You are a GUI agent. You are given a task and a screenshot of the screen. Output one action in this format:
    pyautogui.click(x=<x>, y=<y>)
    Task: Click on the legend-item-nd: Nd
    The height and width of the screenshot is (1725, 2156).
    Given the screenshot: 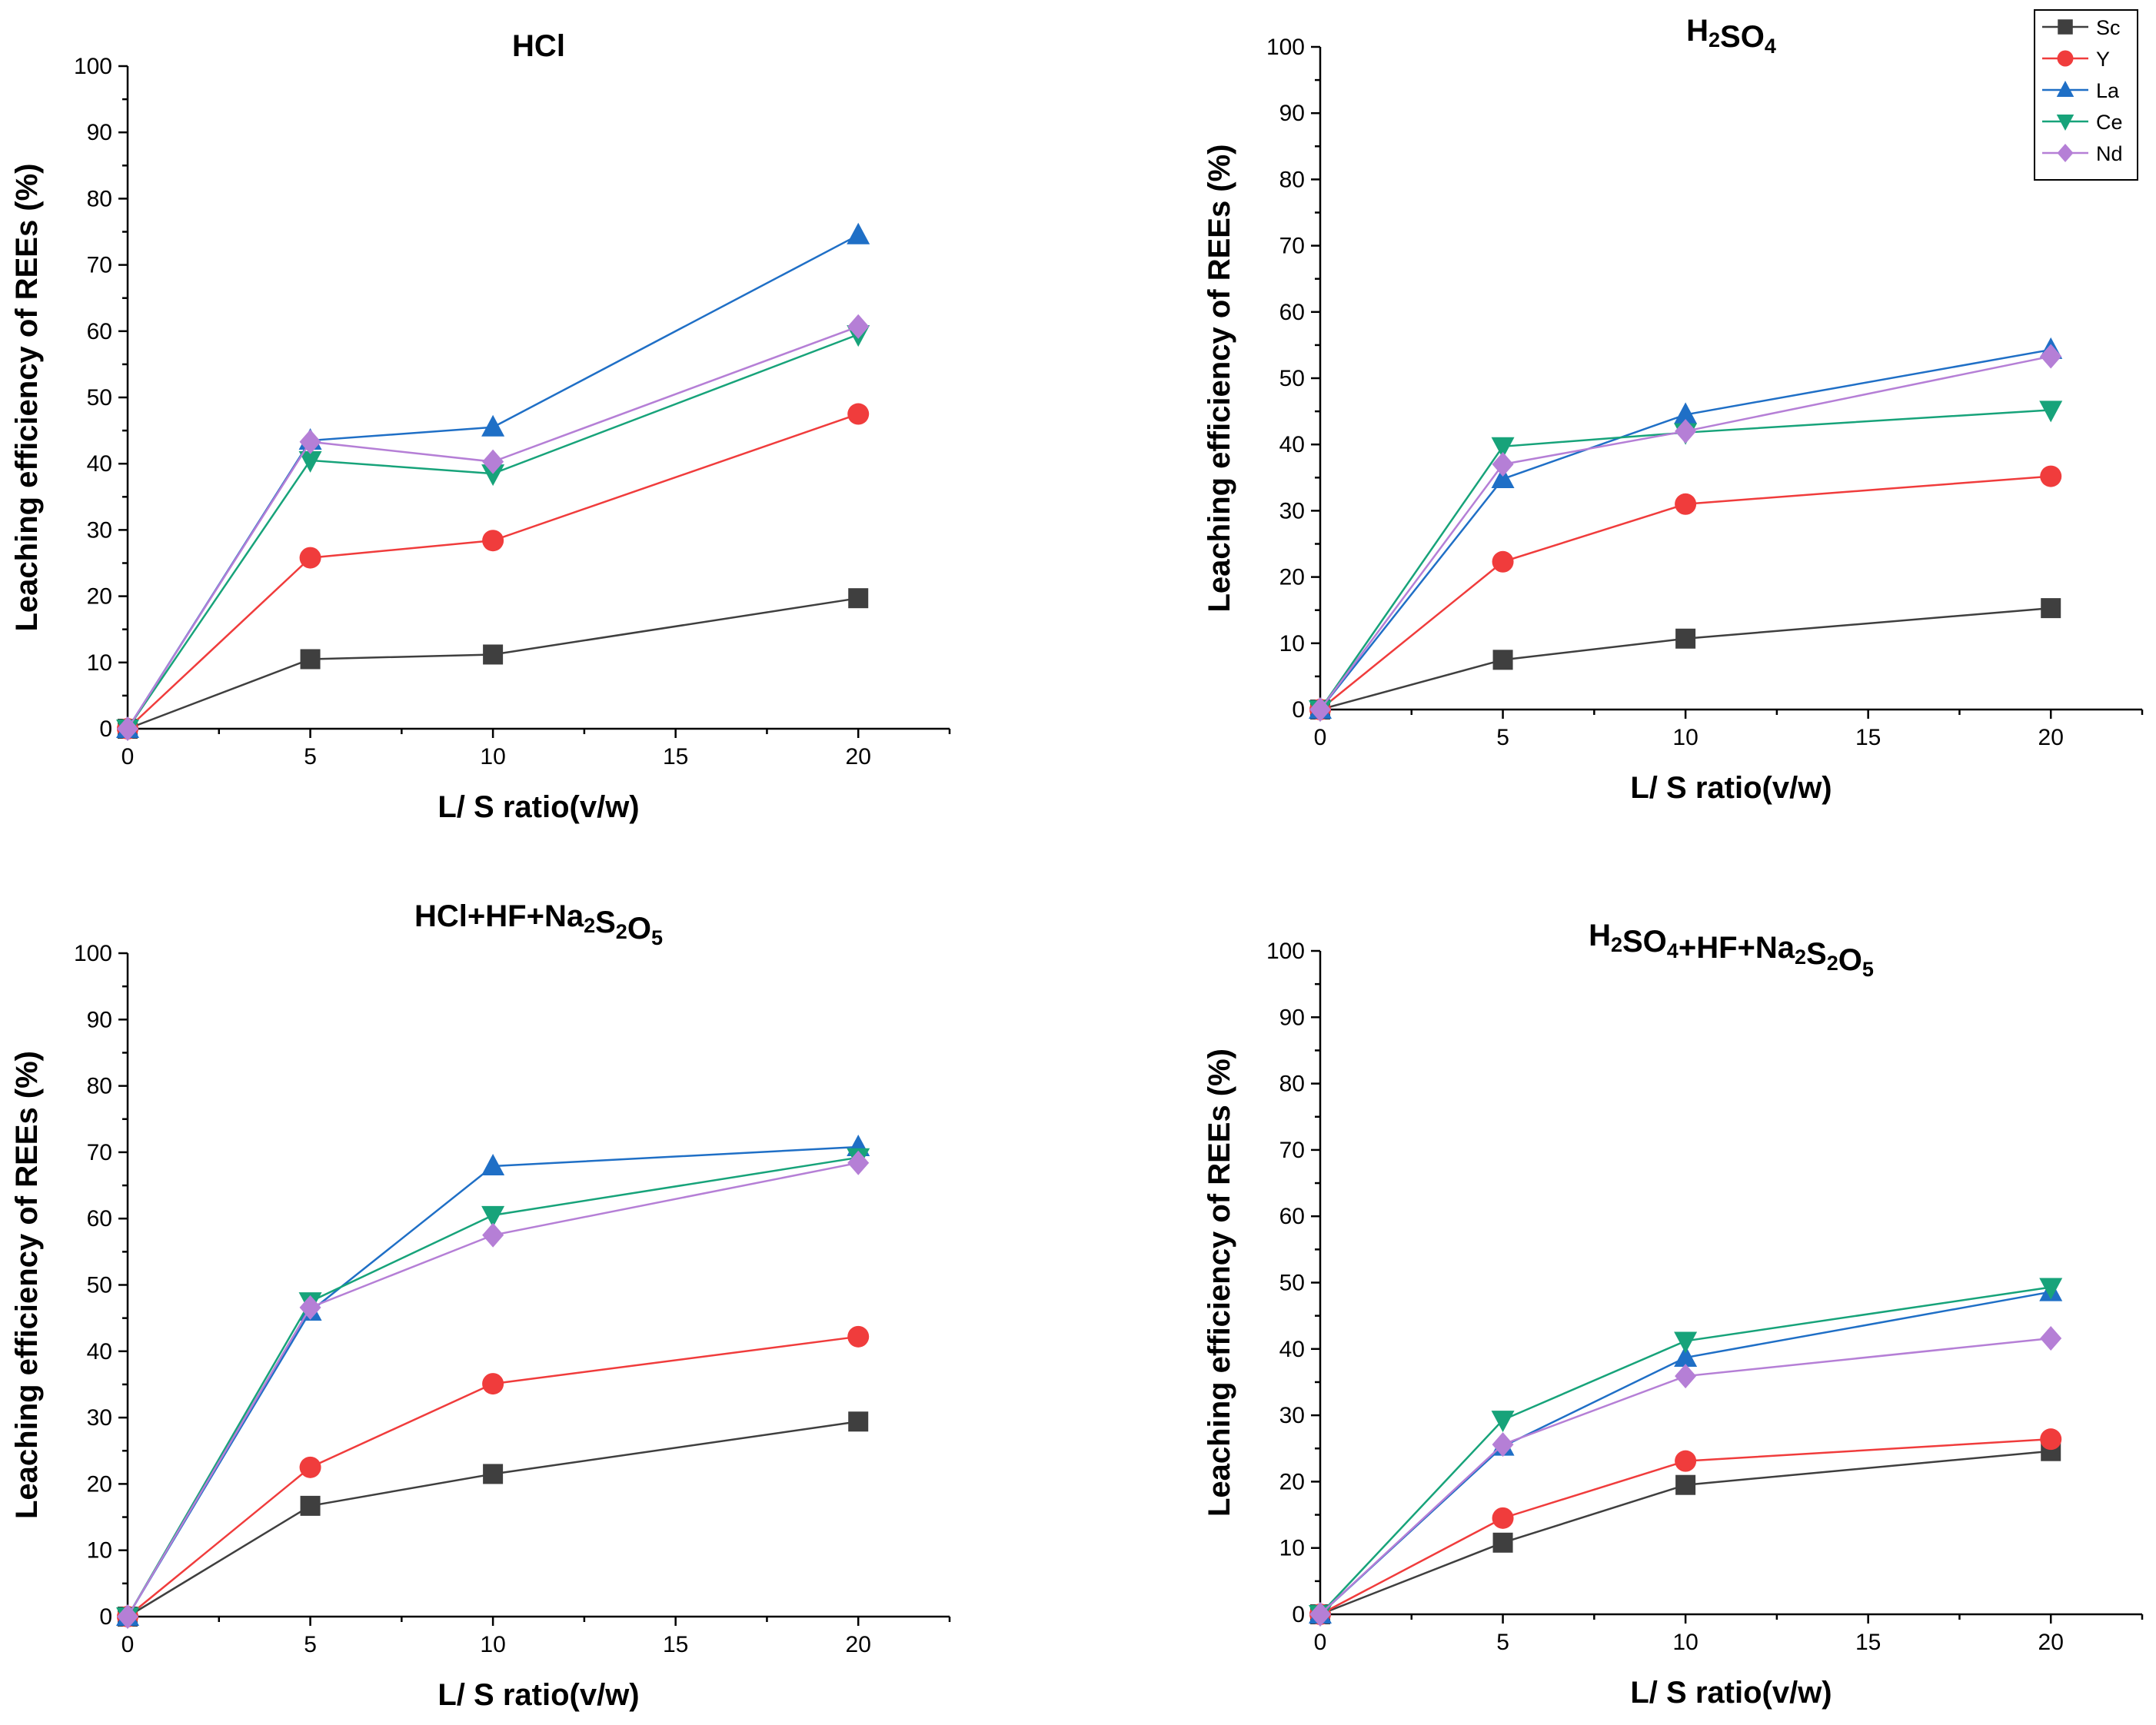 What is the action you would take?
    pyautogui.click(x=2082, y=153)
    